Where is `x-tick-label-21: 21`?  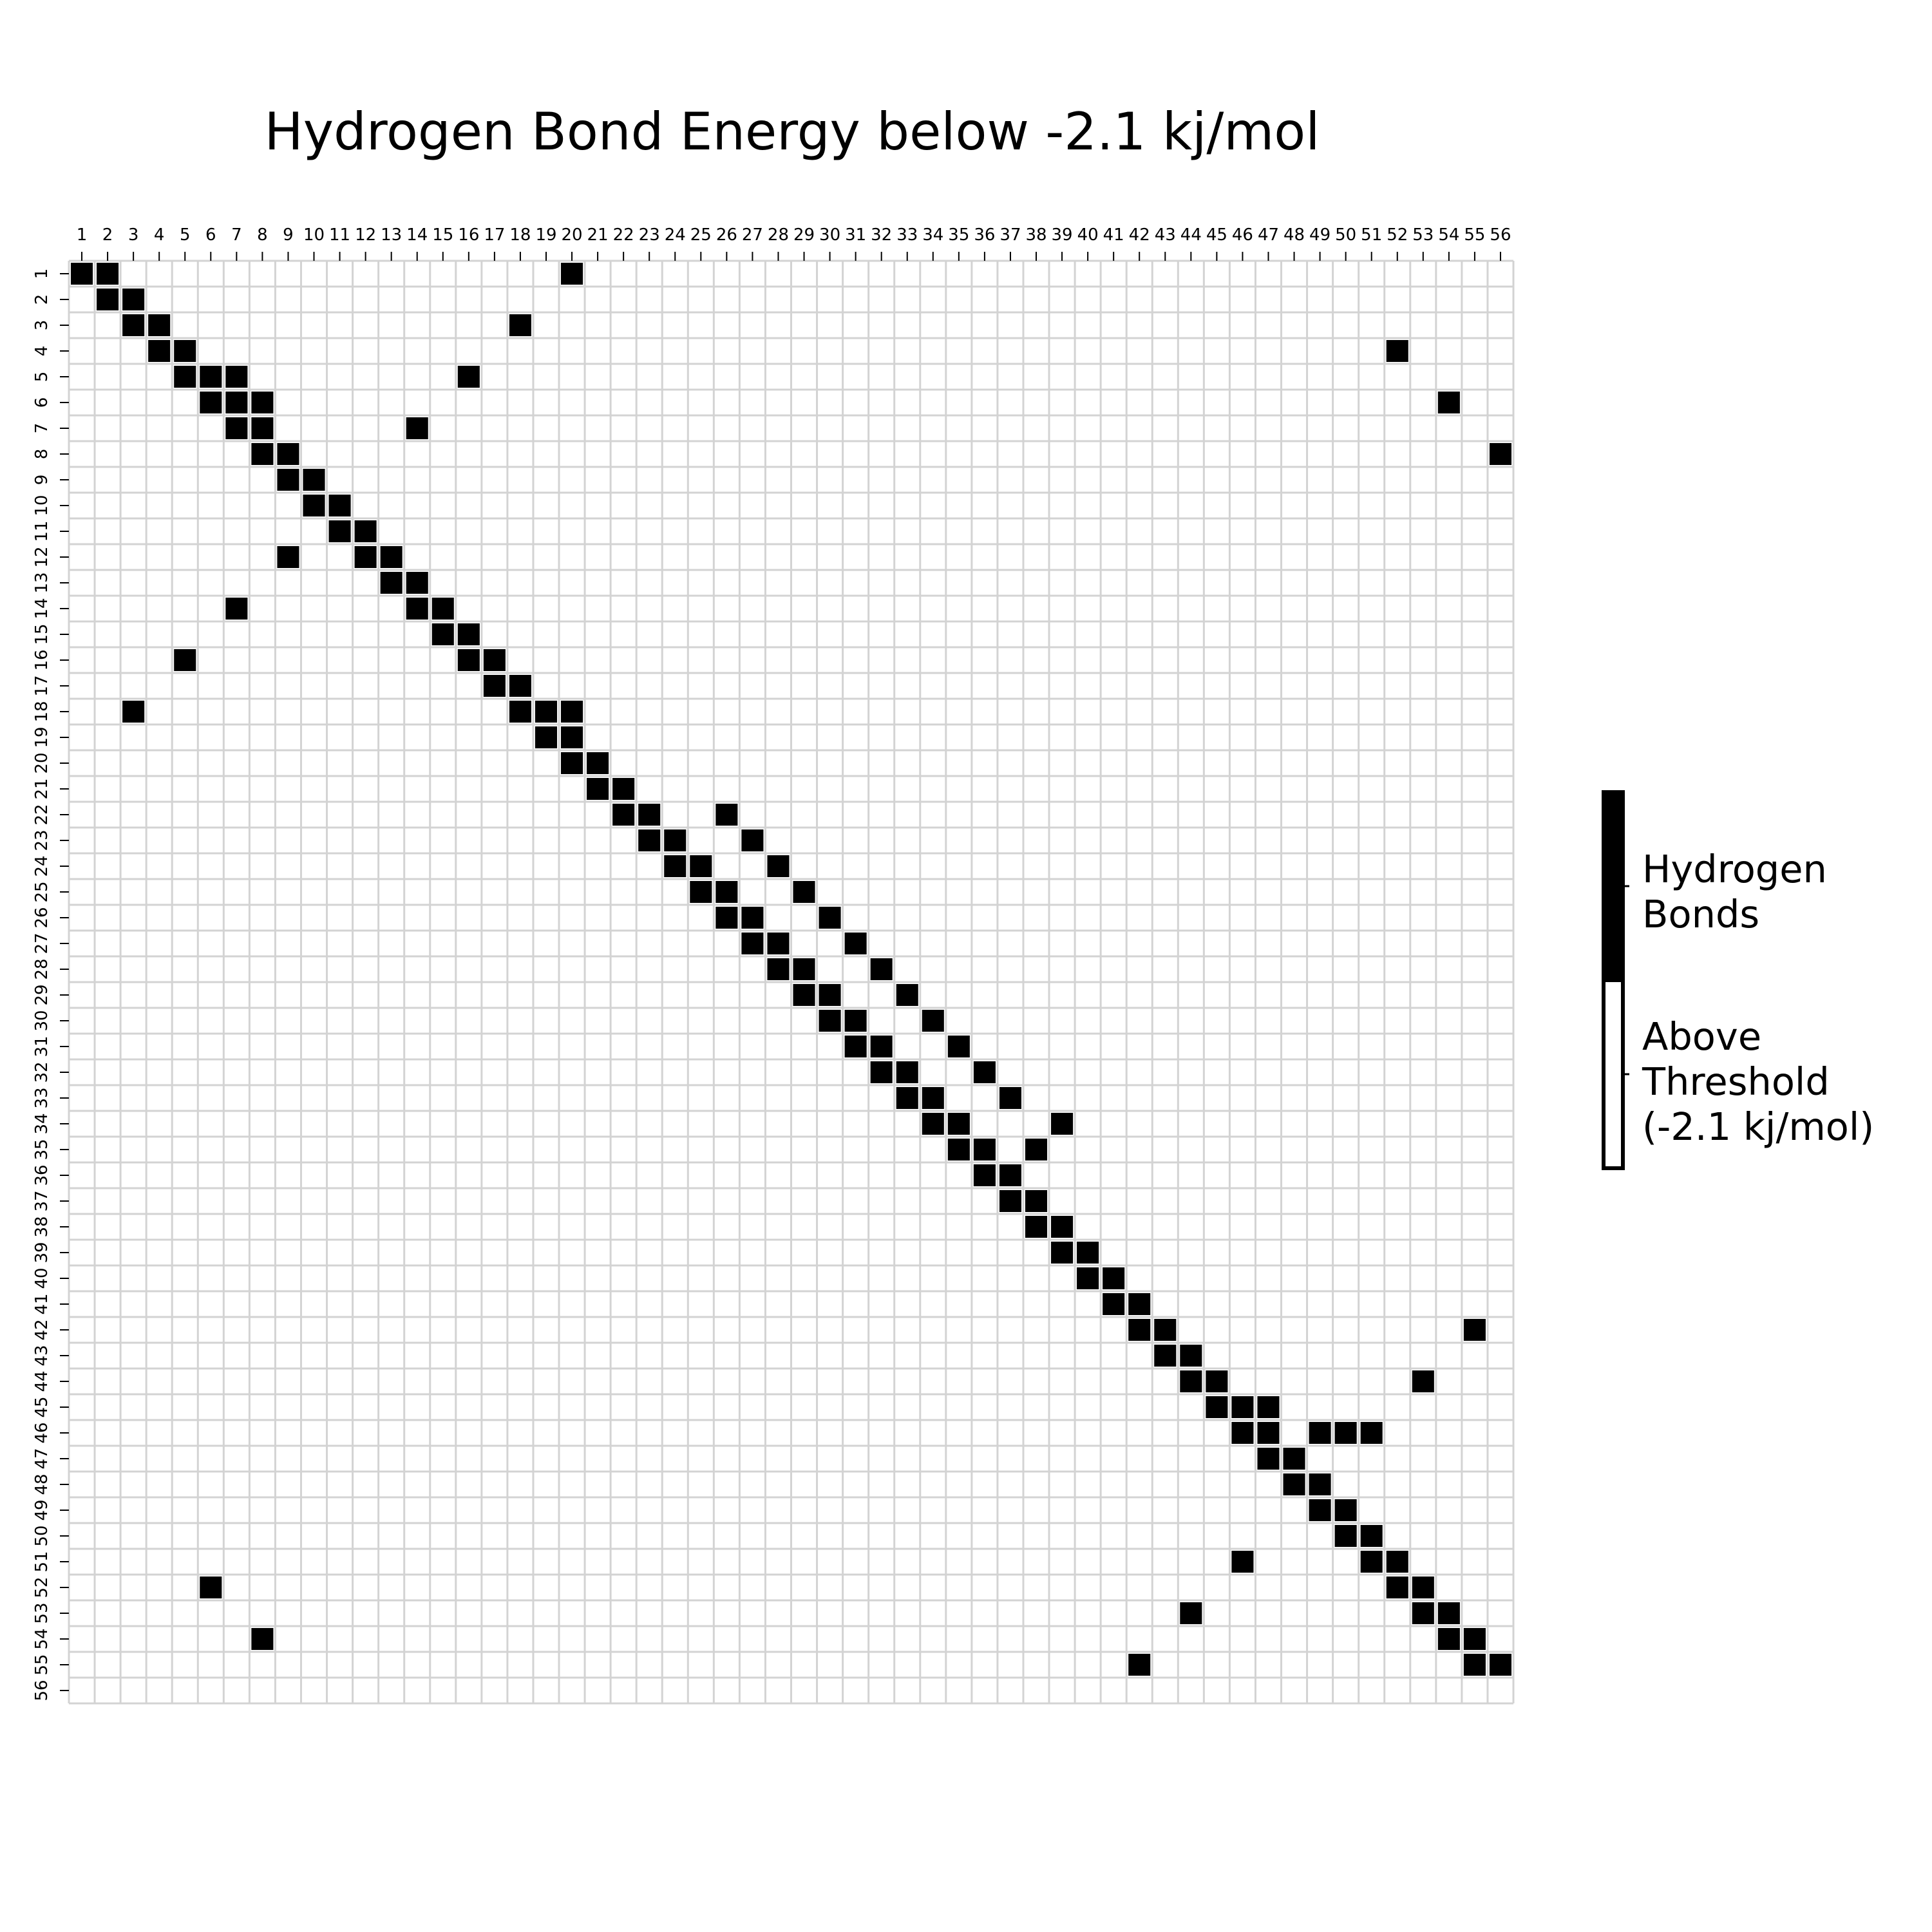
x-tick-label-21: 21 is located at coordinates (598, 235).